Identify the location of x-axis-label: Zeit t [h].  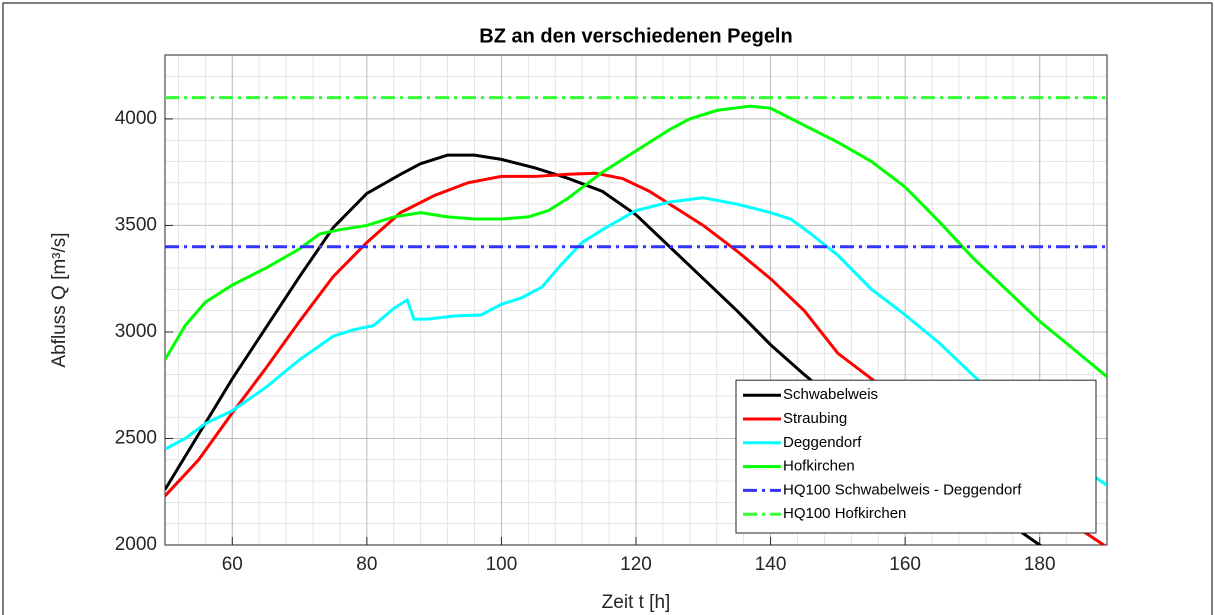
(636, 602).